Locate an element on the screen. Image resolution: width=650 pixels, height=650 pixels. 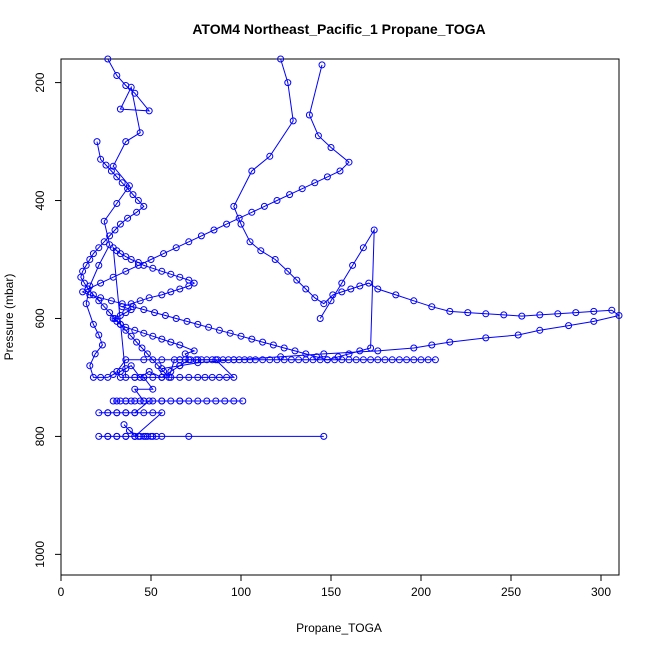
x-tick-label: 200 is located at coordinates (421, 592).